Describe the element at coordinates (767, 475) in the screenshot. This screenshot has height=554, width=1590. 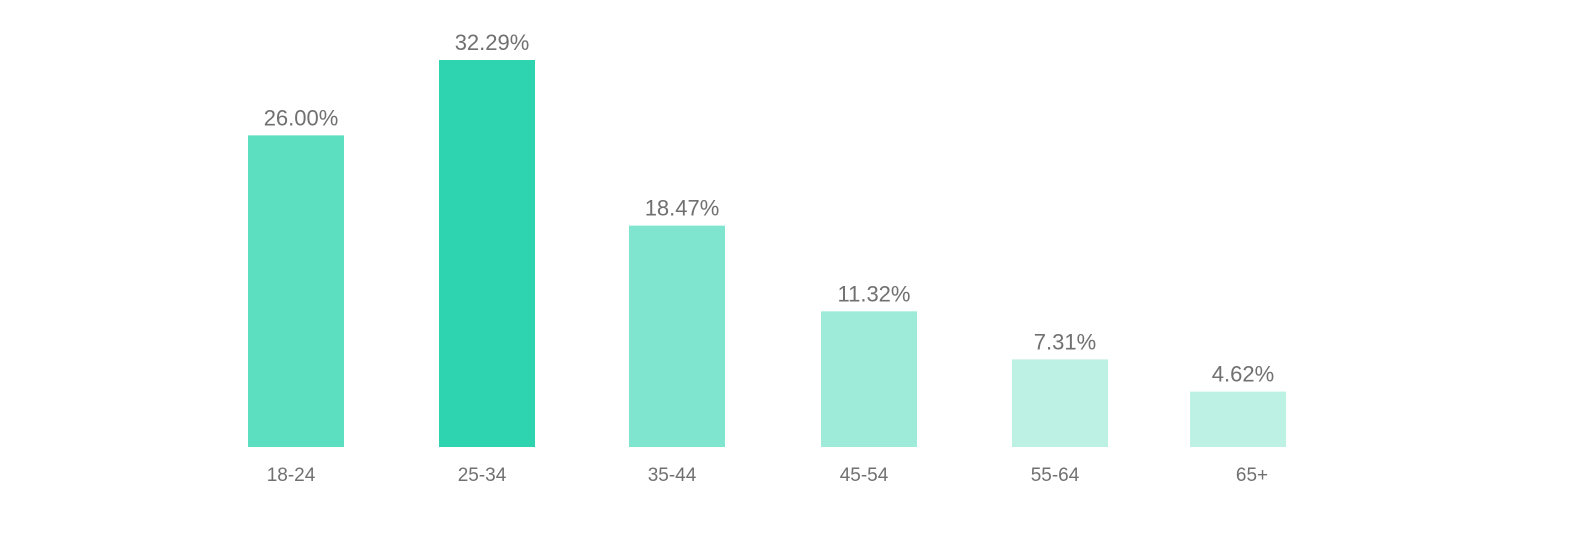
I see `tick-labels-layer: 18-24 25-34 35-44 45-54 55-64 65+` at that location.